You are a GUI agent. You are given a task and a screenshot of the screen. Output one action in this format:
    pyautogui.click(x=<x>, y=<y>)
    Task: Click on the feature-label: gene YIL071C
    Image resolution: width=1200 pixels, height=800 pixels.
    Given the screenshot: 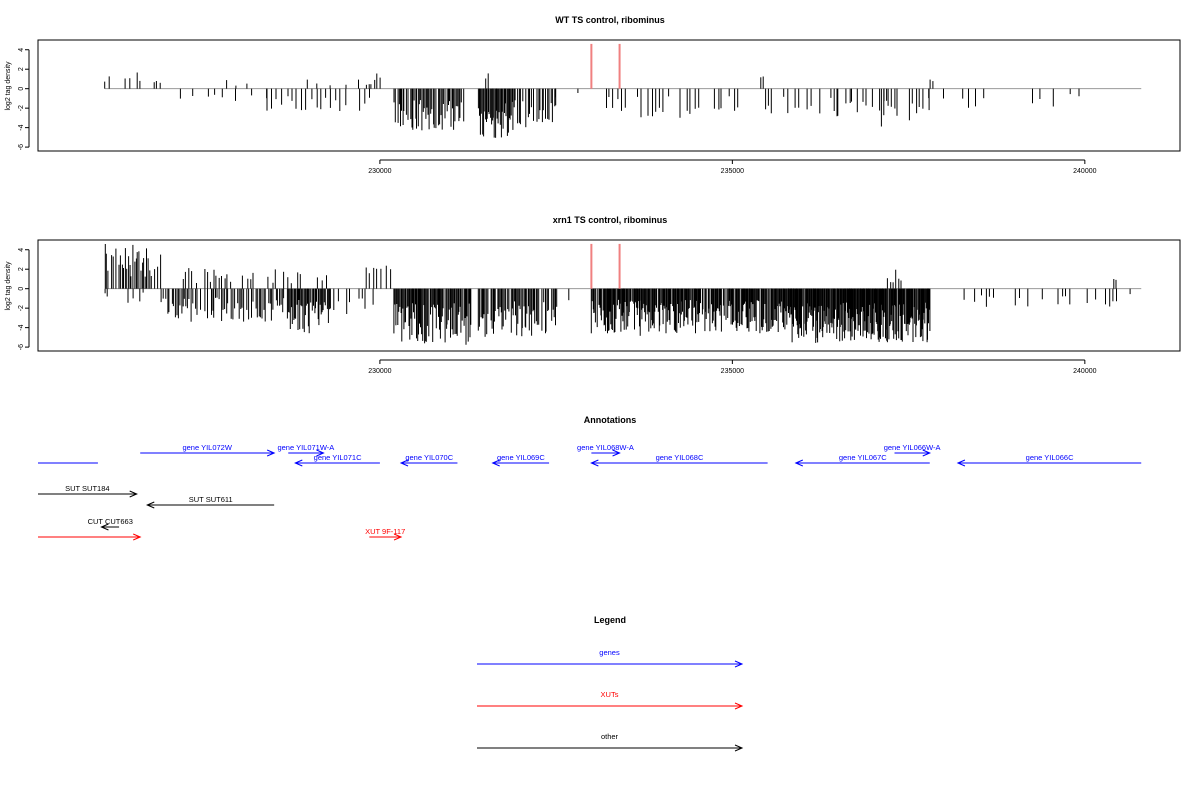 What is the action you would take?
    pyautogui.click(x=338, y=457)
    